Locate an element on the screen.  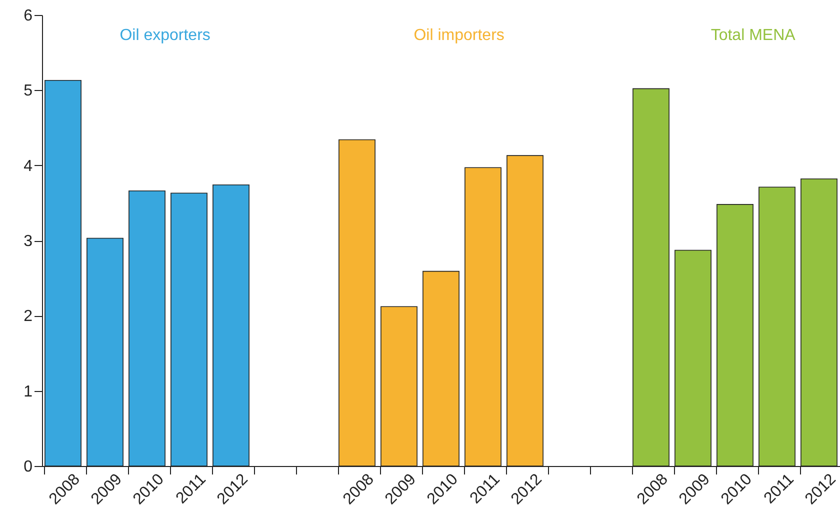
text: Oil importers is located at coordinates (459, 35).